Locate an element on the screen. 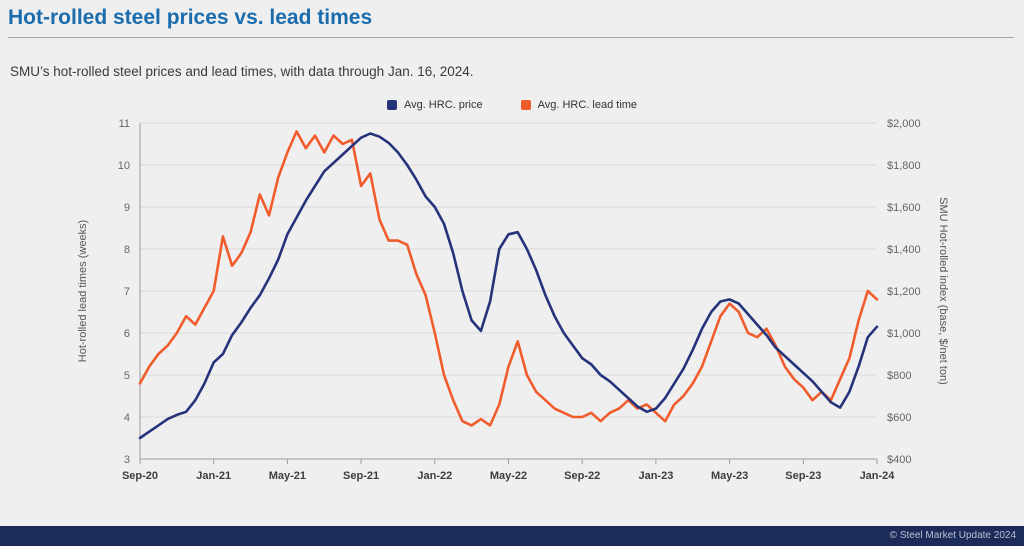  svg-text: $800 is located at coordinates (899, 376).